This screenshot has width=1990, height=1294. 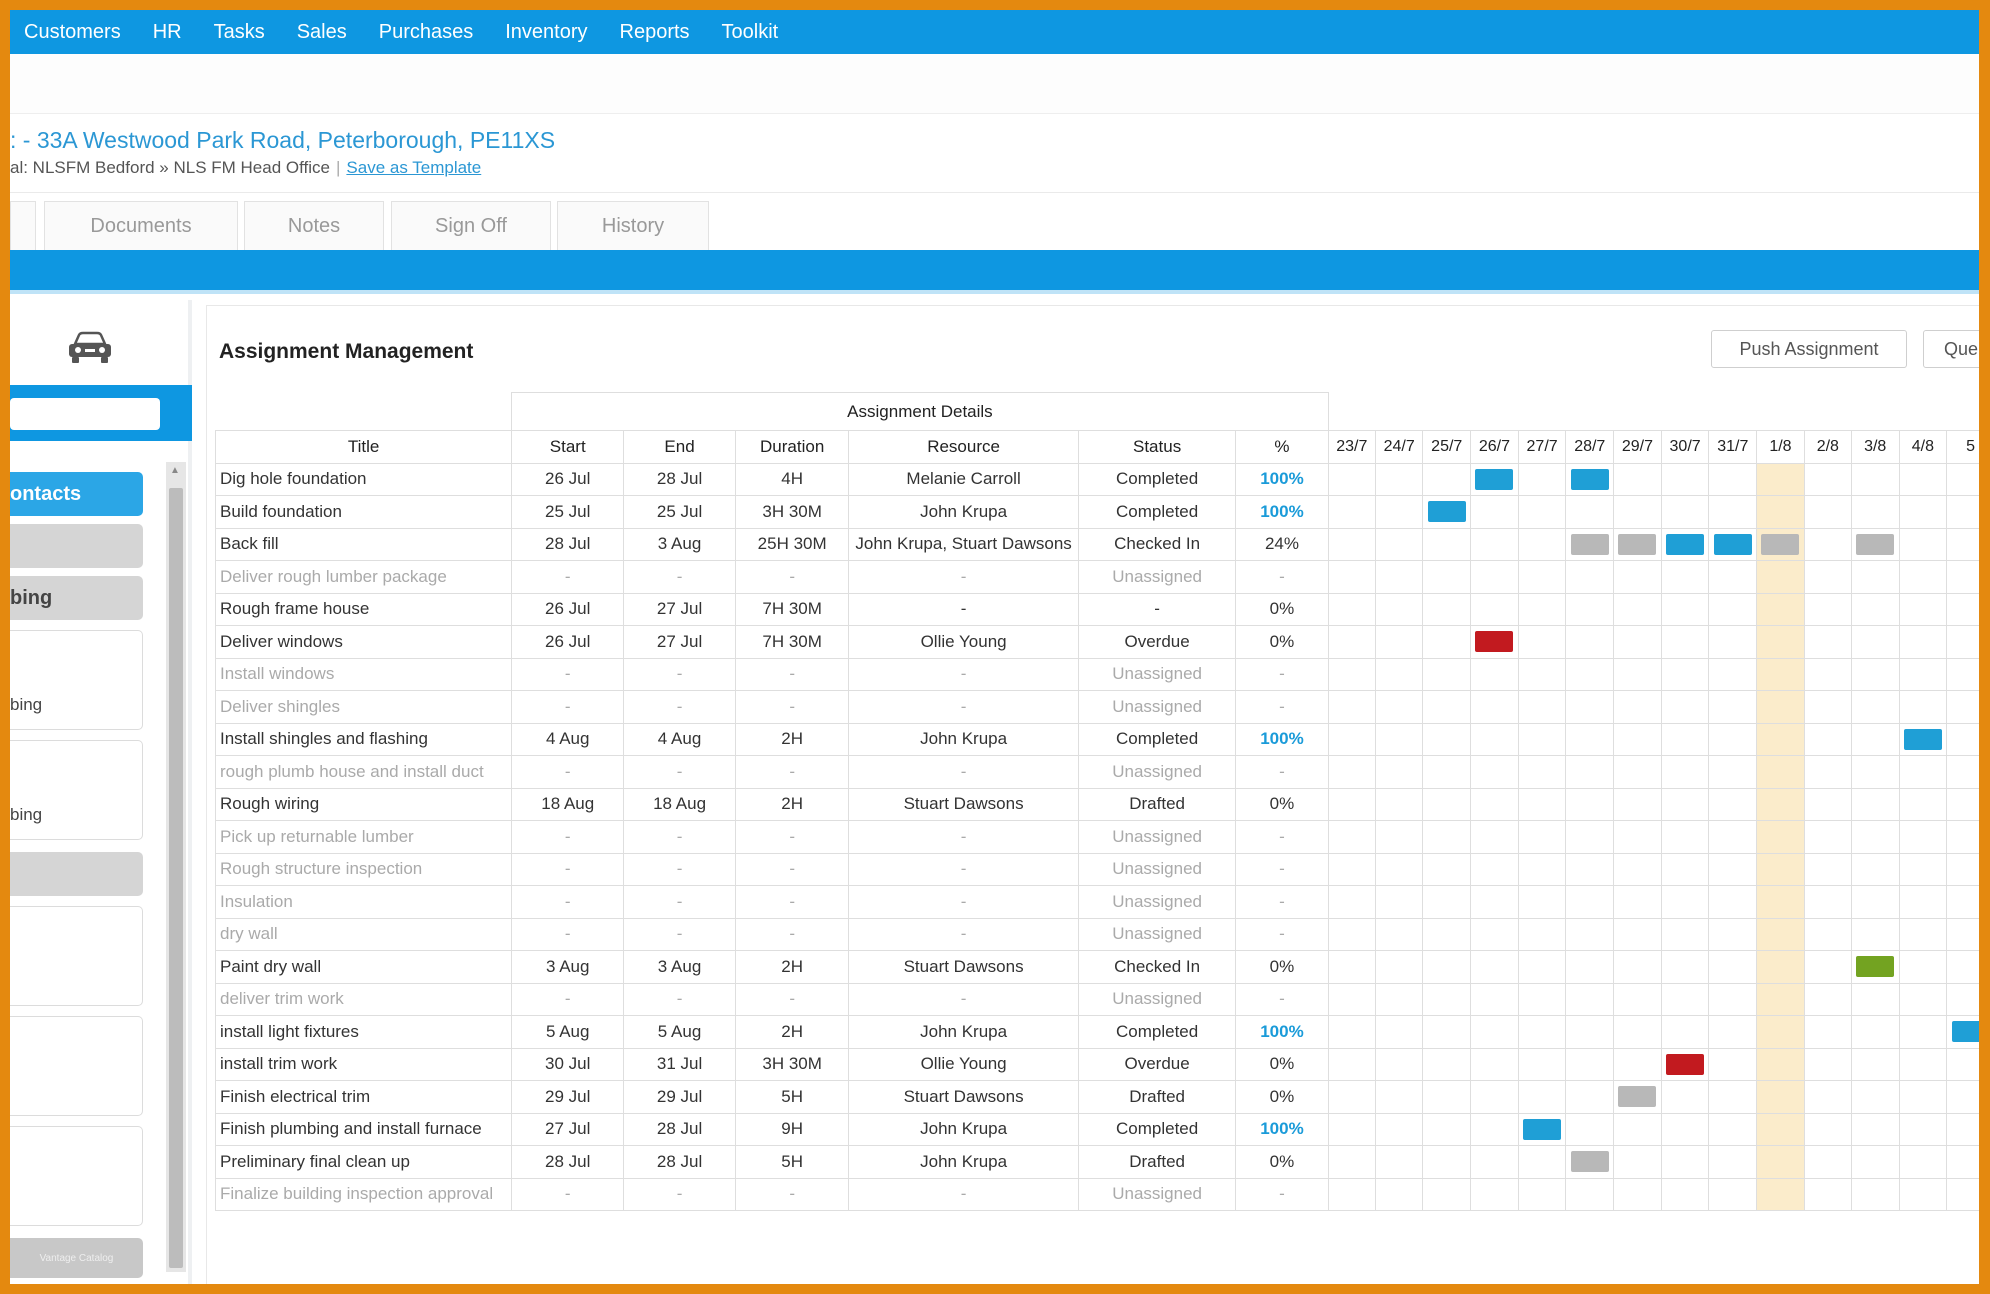 I want to click on table-row: deliver trim work - - - - Unassigned -, so click(x=1096, y=999).